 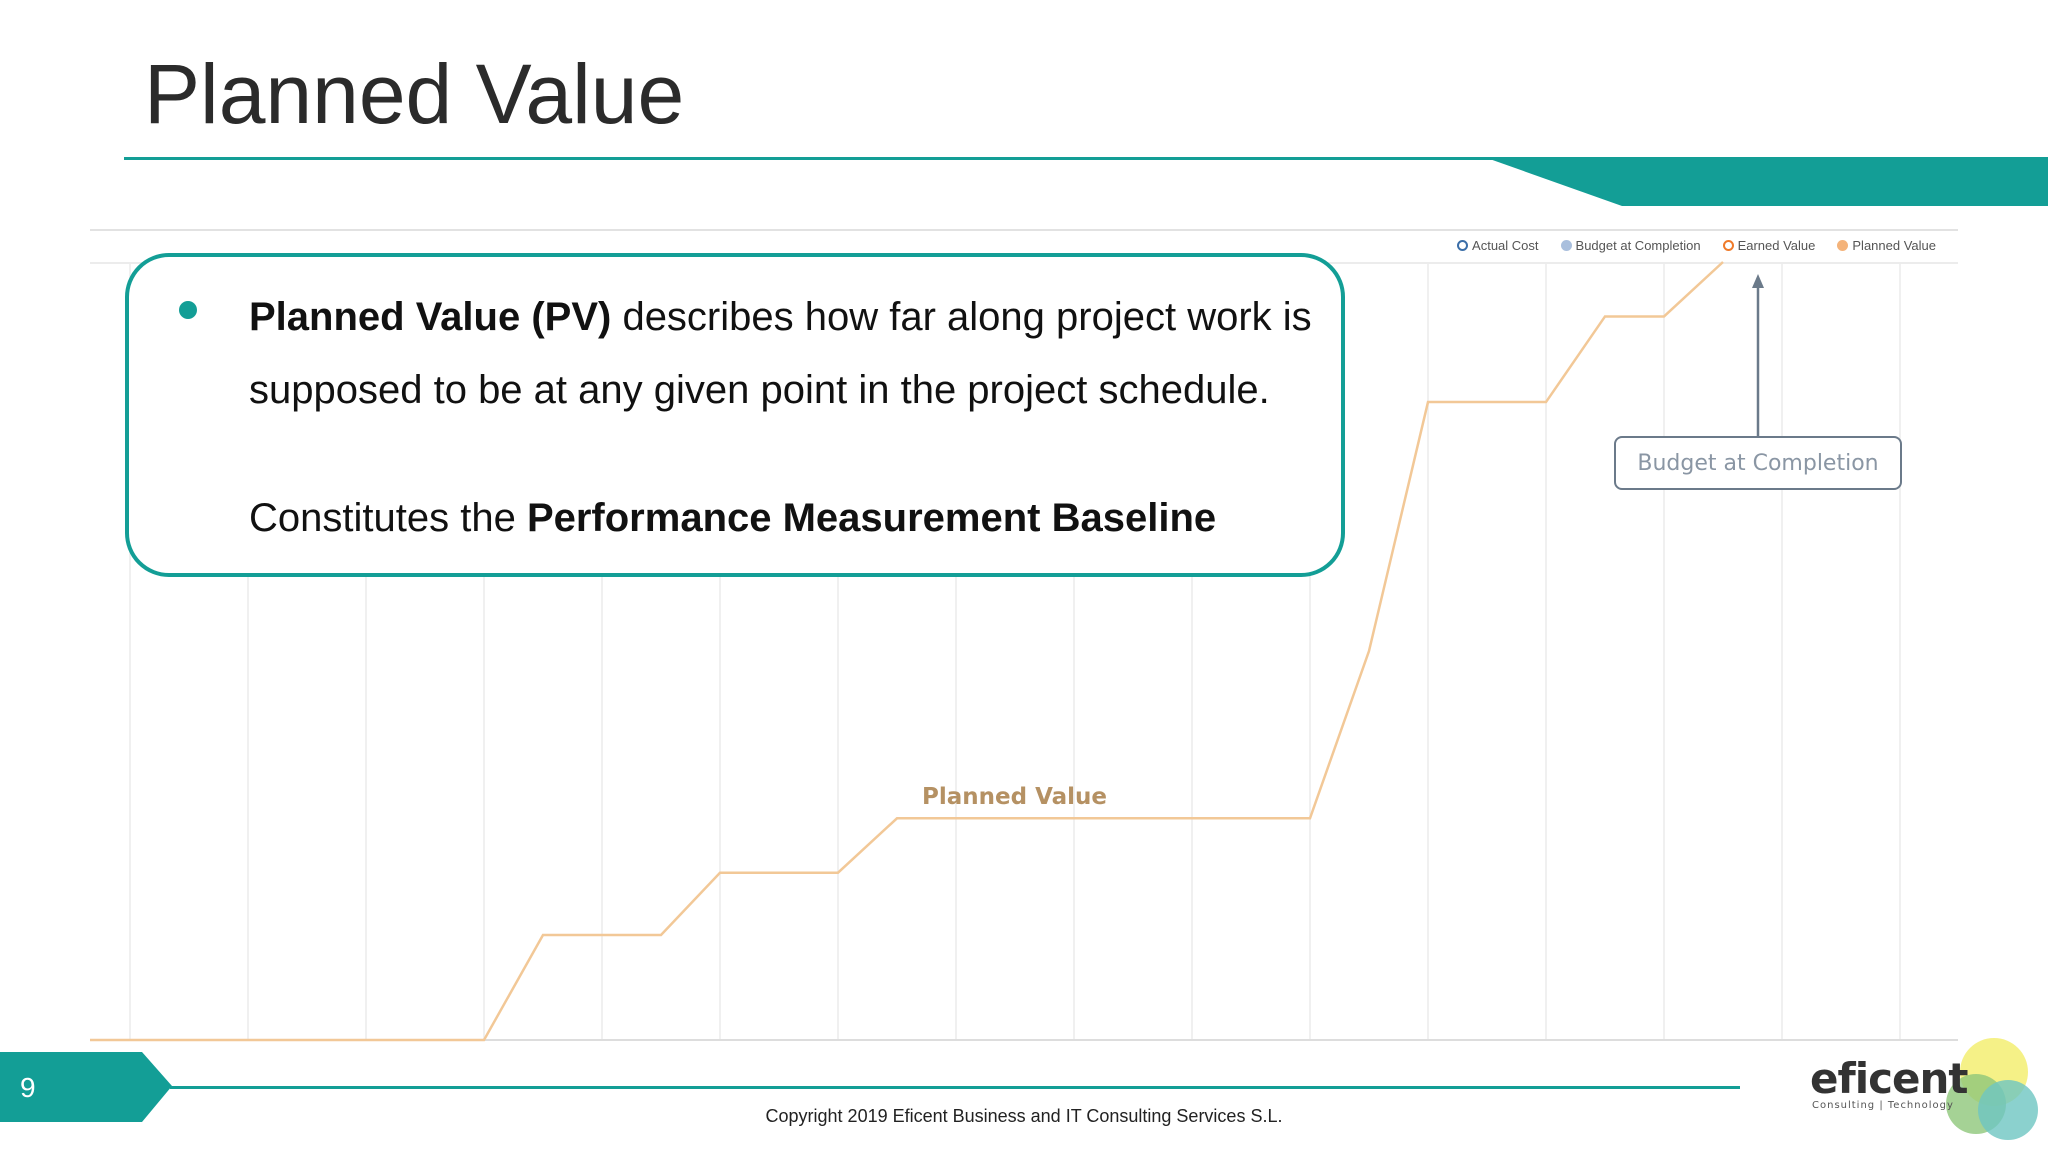 I want to click on legend-label: Planned Value, so click(x=1894, y=245).